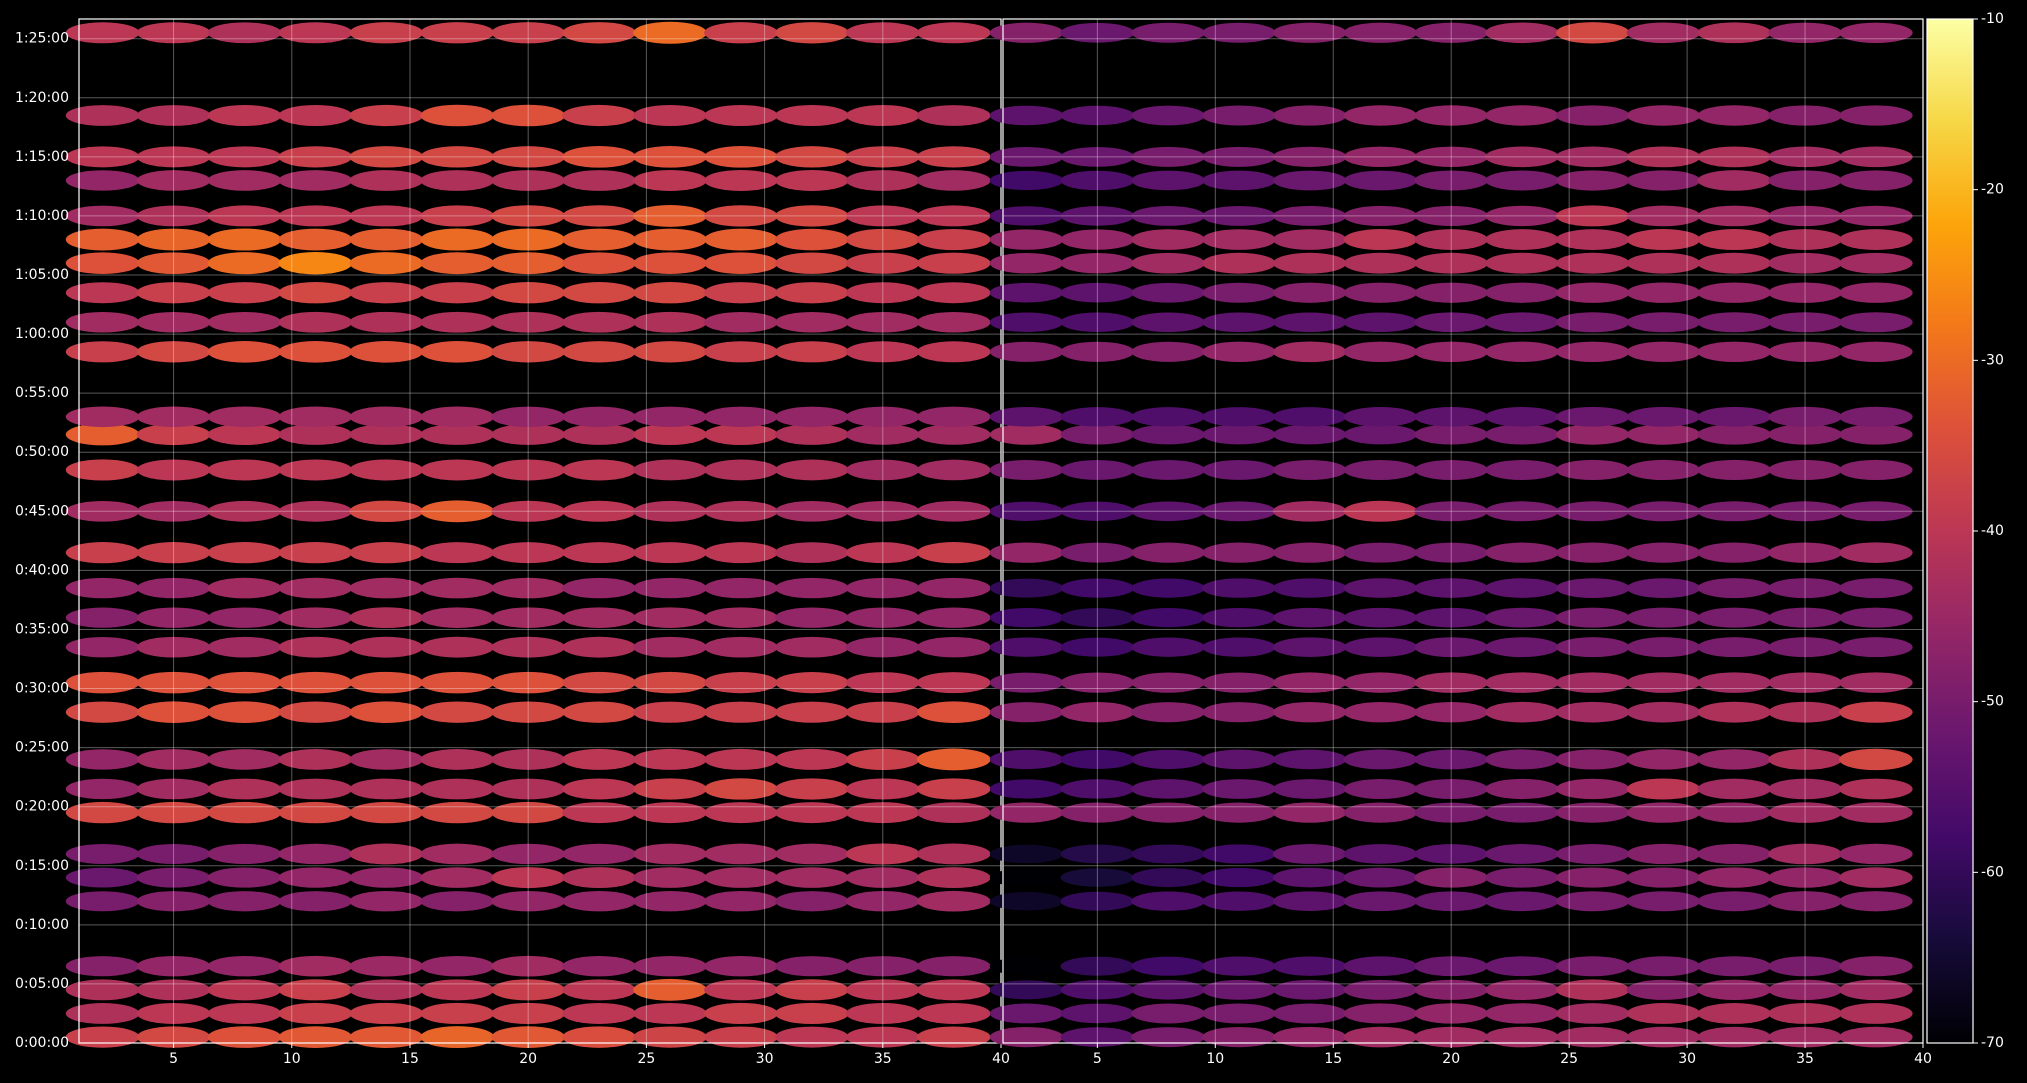 The height and width of the screenshot is (1083, 2027). What do you see at coordinates (173, 1059) in the screenshot?
I see `x-tick-label: 5` at bounding box center [173, 1059].